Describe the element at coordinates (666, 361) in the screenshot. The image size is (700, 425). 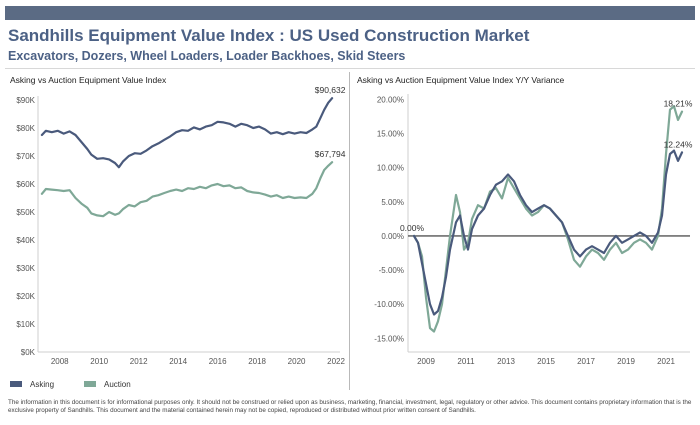
I see `x-tick-label: 2021` at that location.